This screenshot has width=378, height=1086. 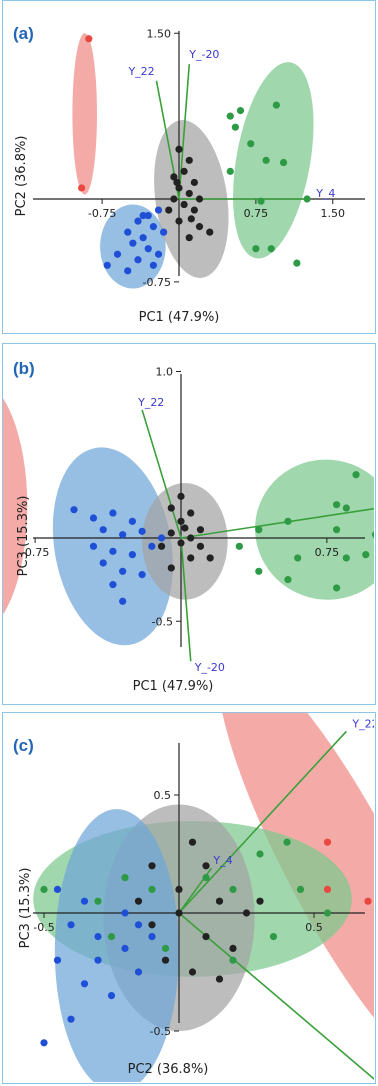 What do you see at coordinates (116, 945) in the screenshot?
I see `blue-group-ellipse` at bounding box center [116, 945].